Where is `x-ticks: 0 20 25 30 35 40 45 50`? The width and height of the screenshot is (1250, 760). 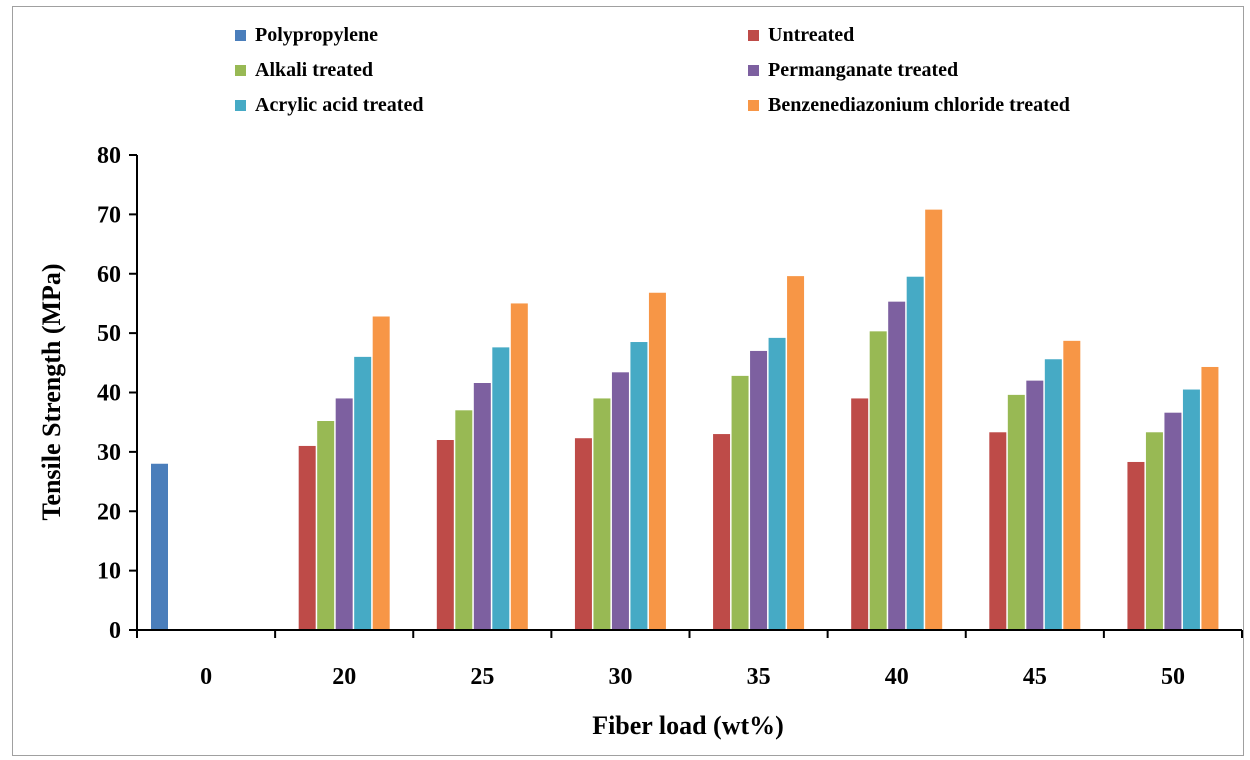 x-ticks: 0 20 25 30 35 40 45 50 is located at coordinates (689, 660).